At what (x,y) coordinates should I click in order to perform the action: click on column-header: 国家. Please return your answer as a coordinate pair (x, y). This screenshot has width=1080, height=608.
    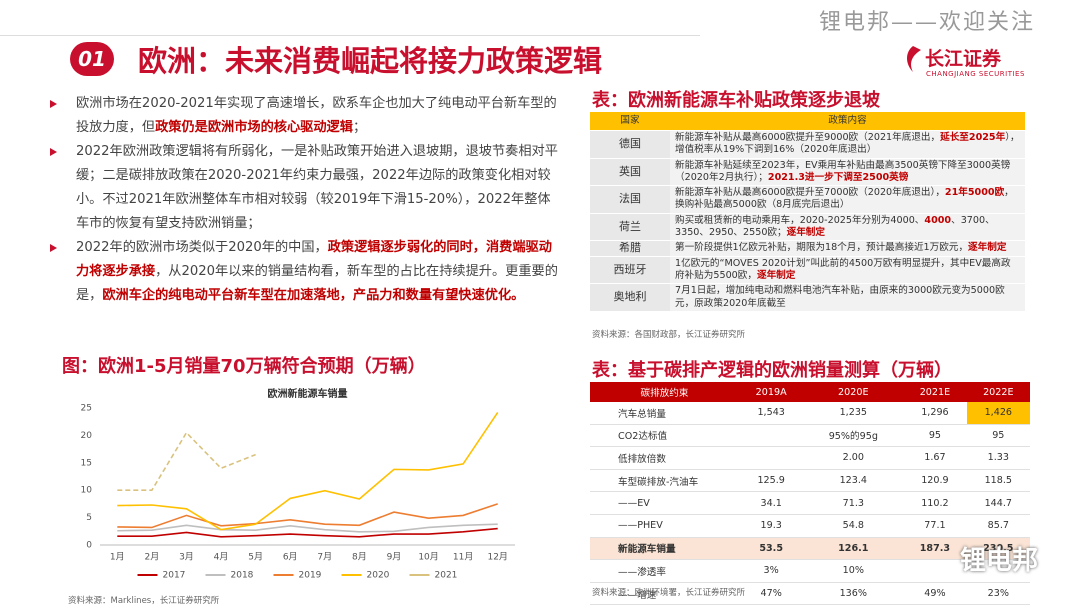
    Looking at the image, I should click on (630, 121).